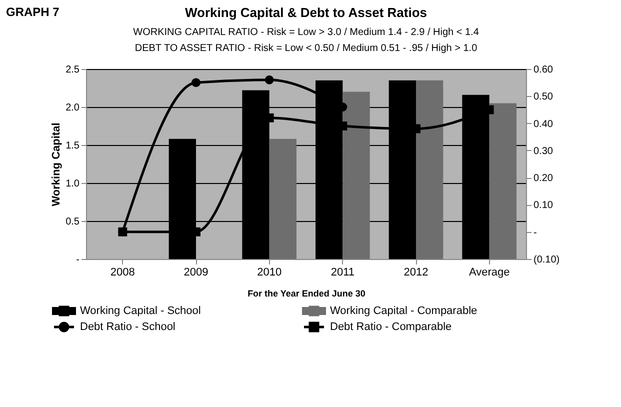 Image resolution: width=621 pixels, height=407 pixels. I want to click on y2-tick-label: 0.10, so click(544, 206).